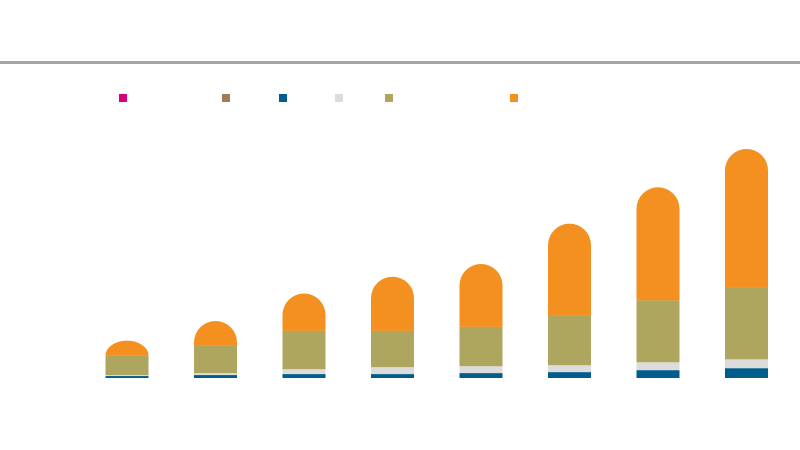 The width and height of the screenshot is (800, 450). Describe the element at coordinates (400, 62) in the screenshot. I see `header-rule` at that location.